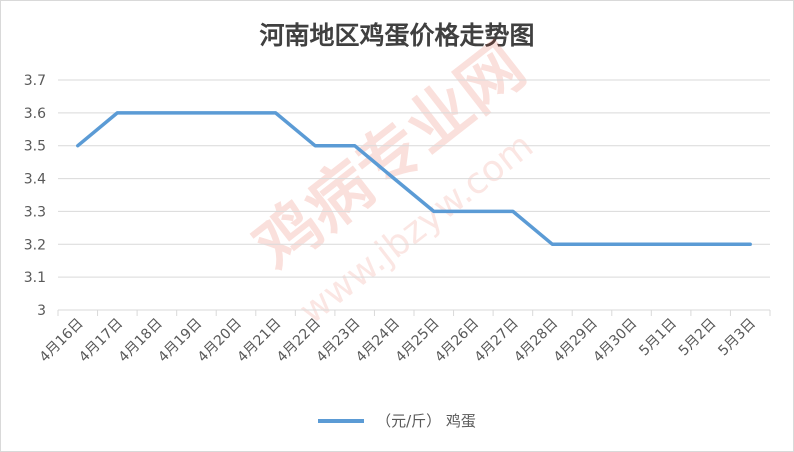 This screenshot has height=452, width=794. What do you see at coordinates (658, 338) in the screenshot?
I see `x-tick-label: 5月1日` at bounding box center [658, 338].